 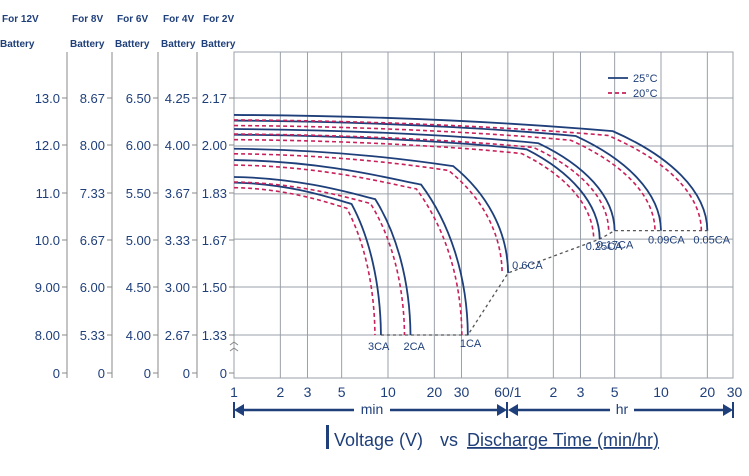 I want to click on tick-label: 3.67, so click(x=177, y=193).